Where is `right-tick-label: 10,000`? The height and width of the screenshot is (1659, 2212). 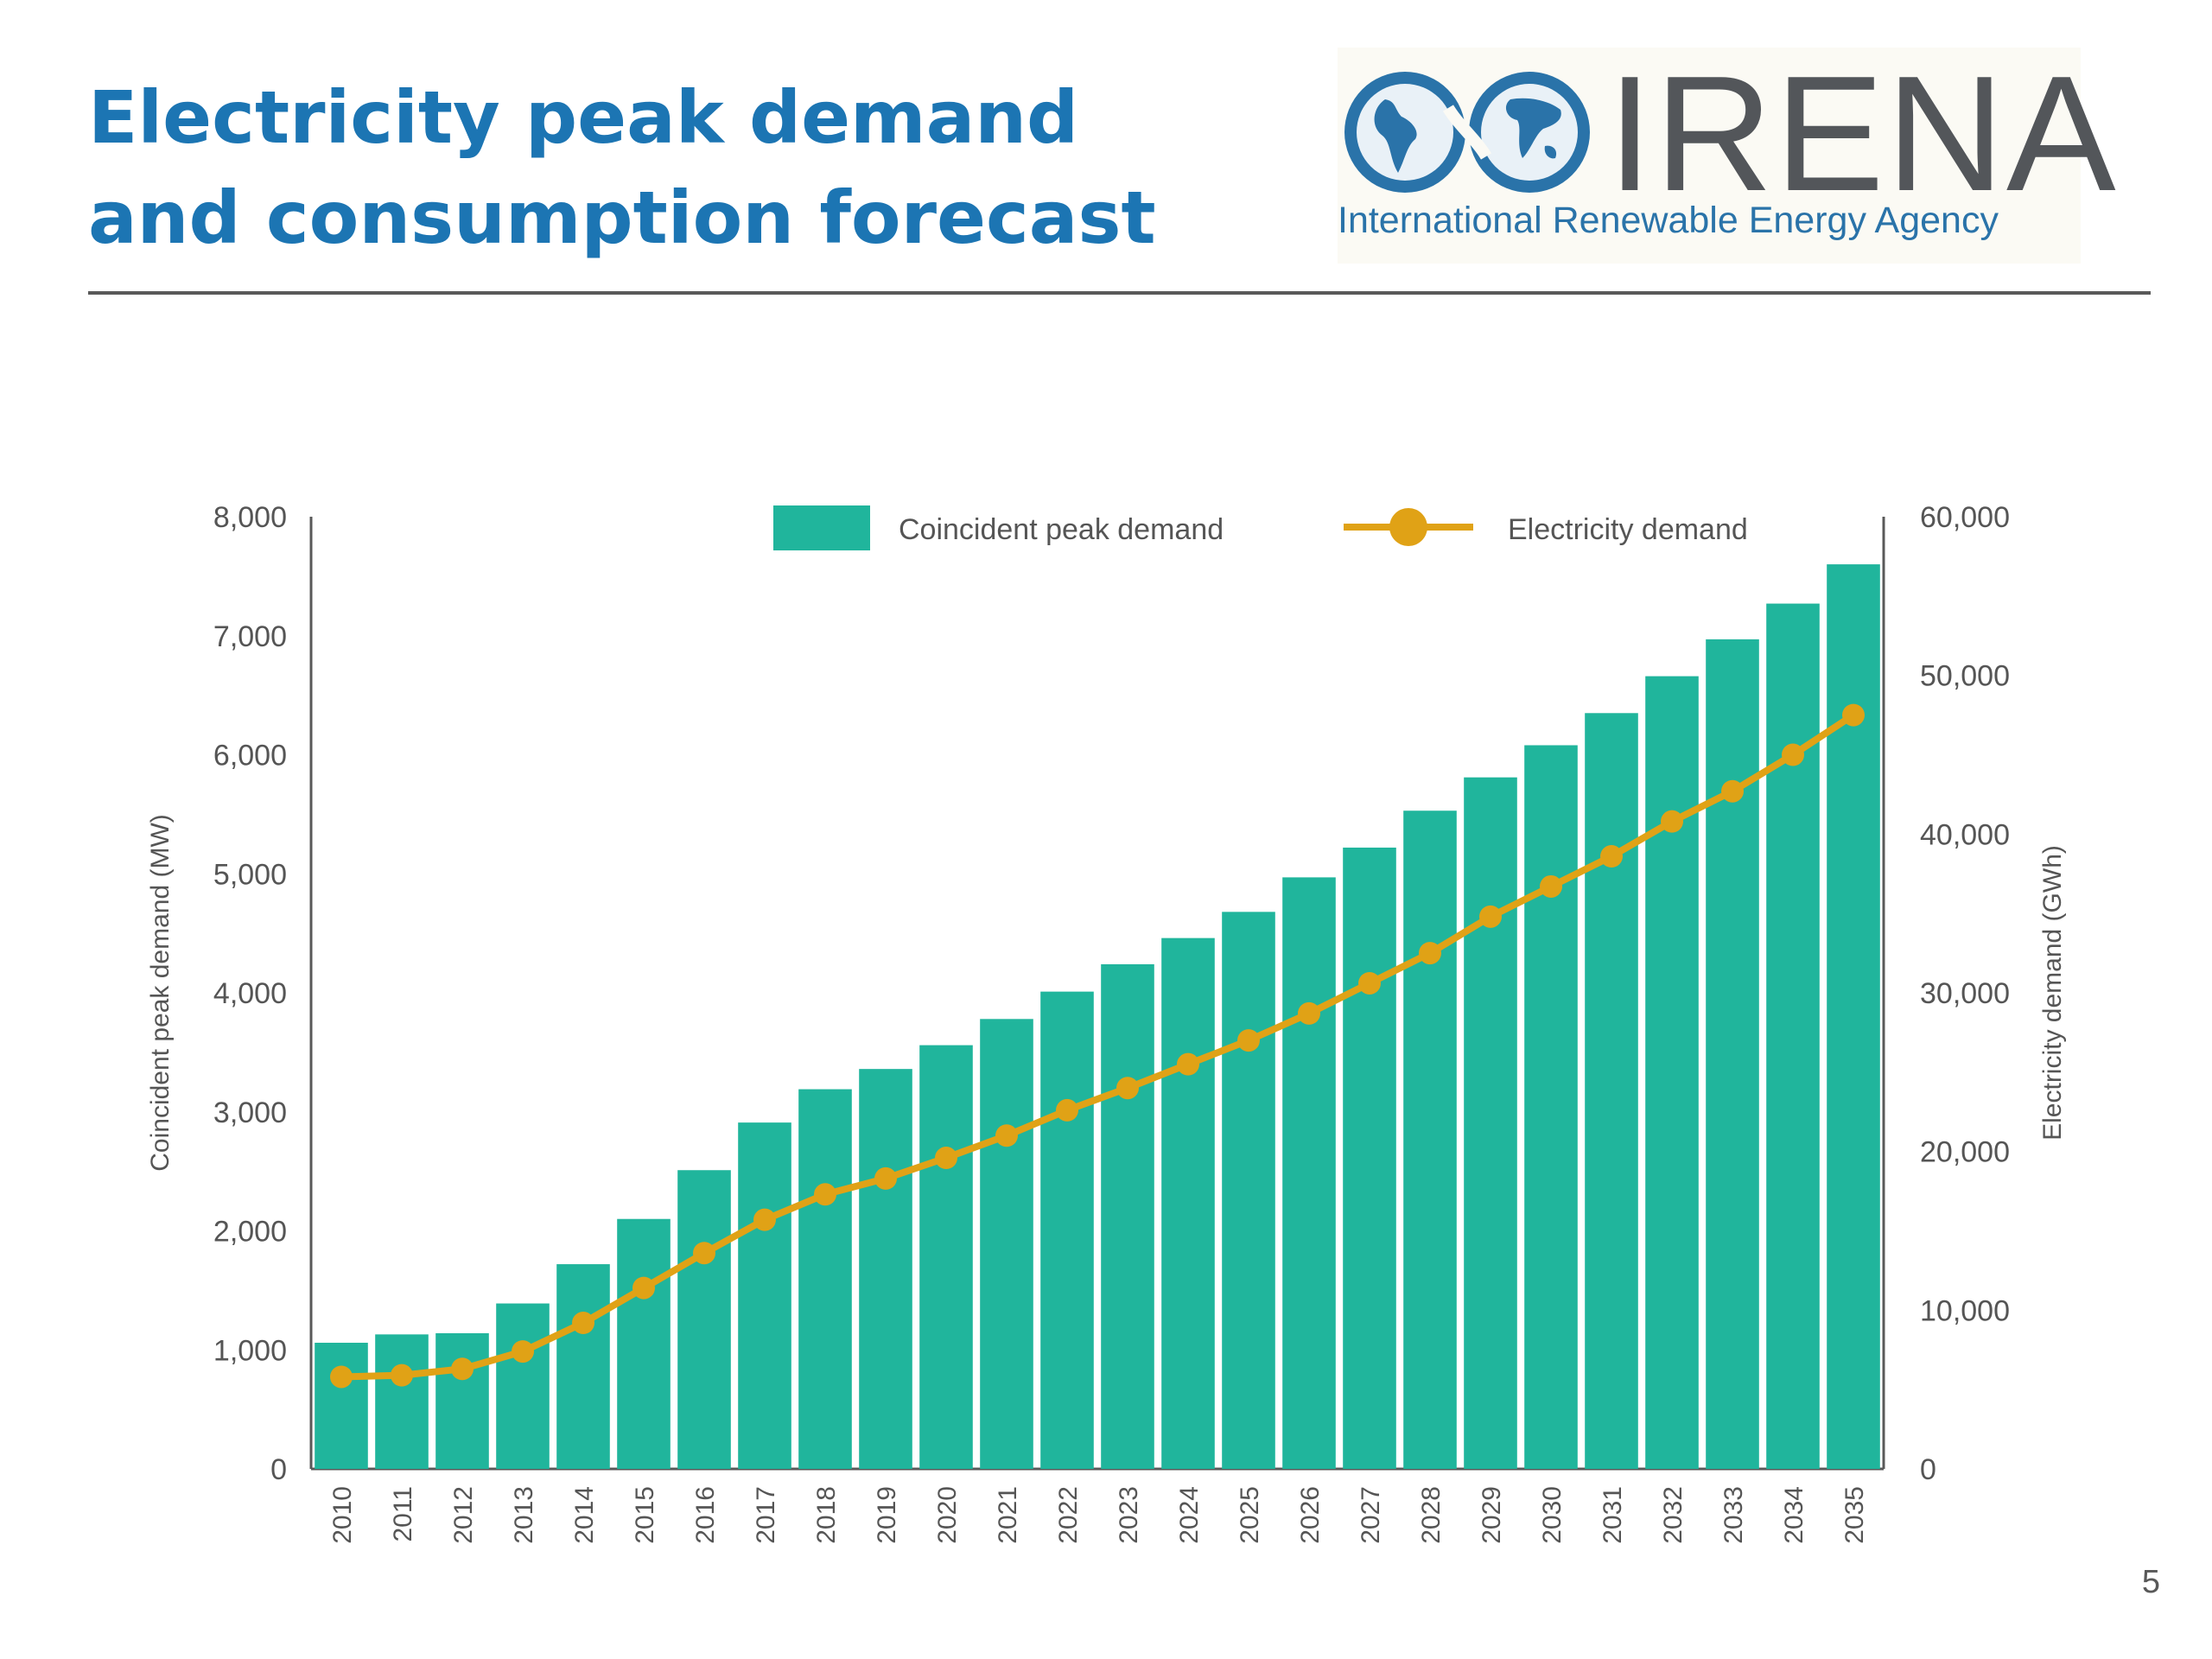
right-tick-label: 10,000 is located at coordinates (1965, 1310).